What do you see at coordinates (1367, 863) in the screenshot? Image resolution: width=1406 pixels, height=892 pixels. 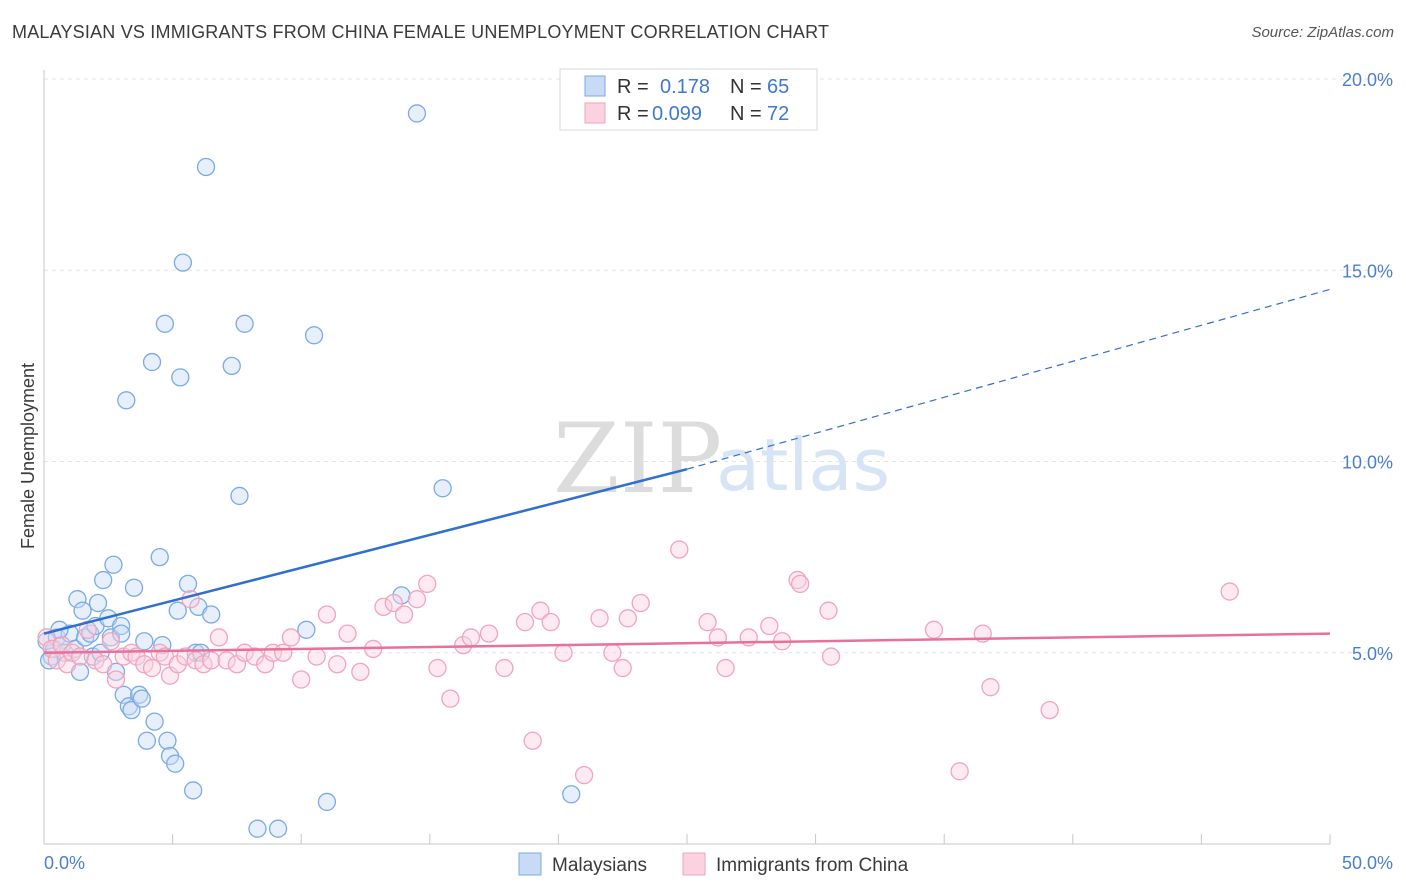 I see `x-tick-label-max: 50.0%` at bounding box center [1367, 863].